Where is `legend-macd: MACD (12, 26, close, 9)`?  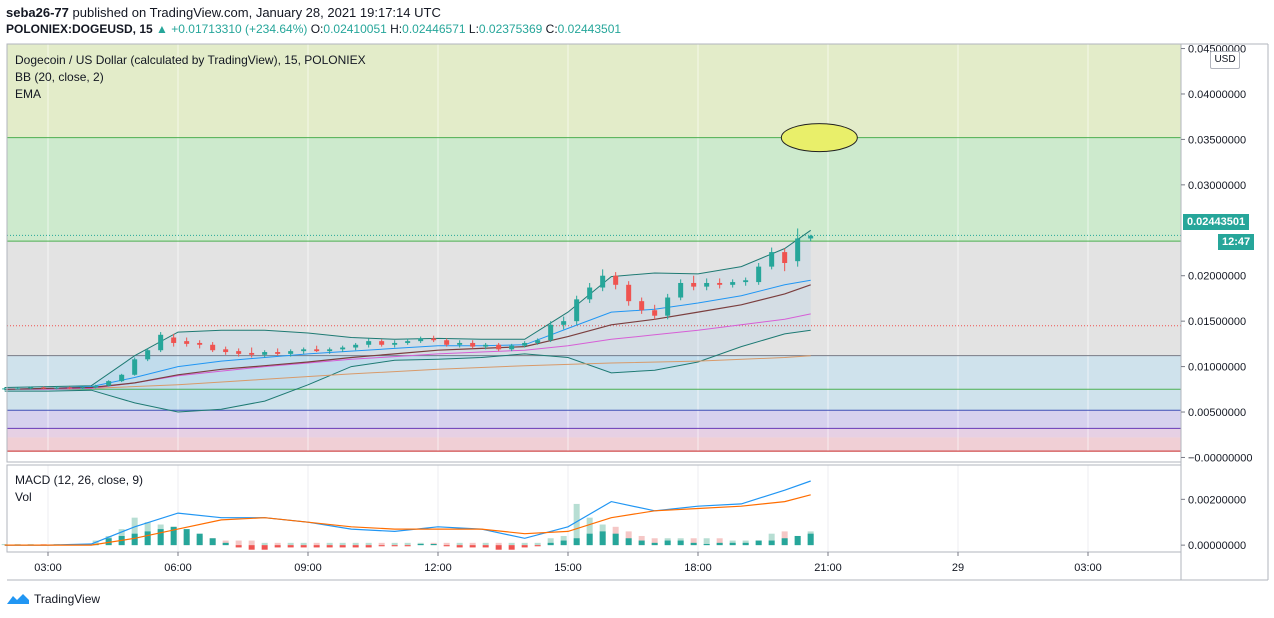
legend-macd: MACD (12, 26, close, 9) is located at coordinates (79, 480).